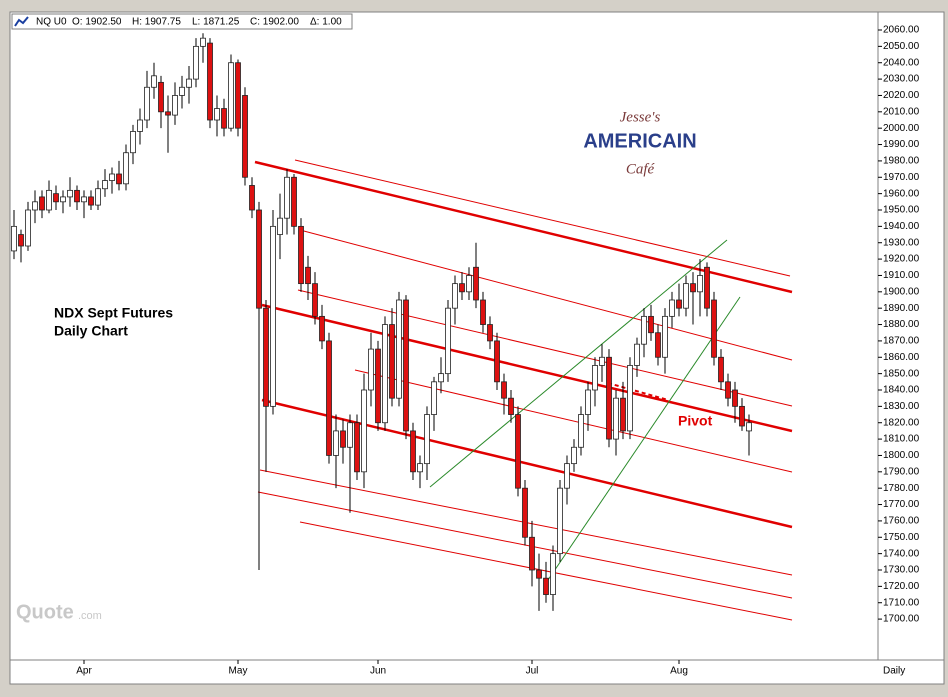  Describe the element at coordinates (84, 671) in the screenshot. I see `x-tick-label: Apr` at that location.